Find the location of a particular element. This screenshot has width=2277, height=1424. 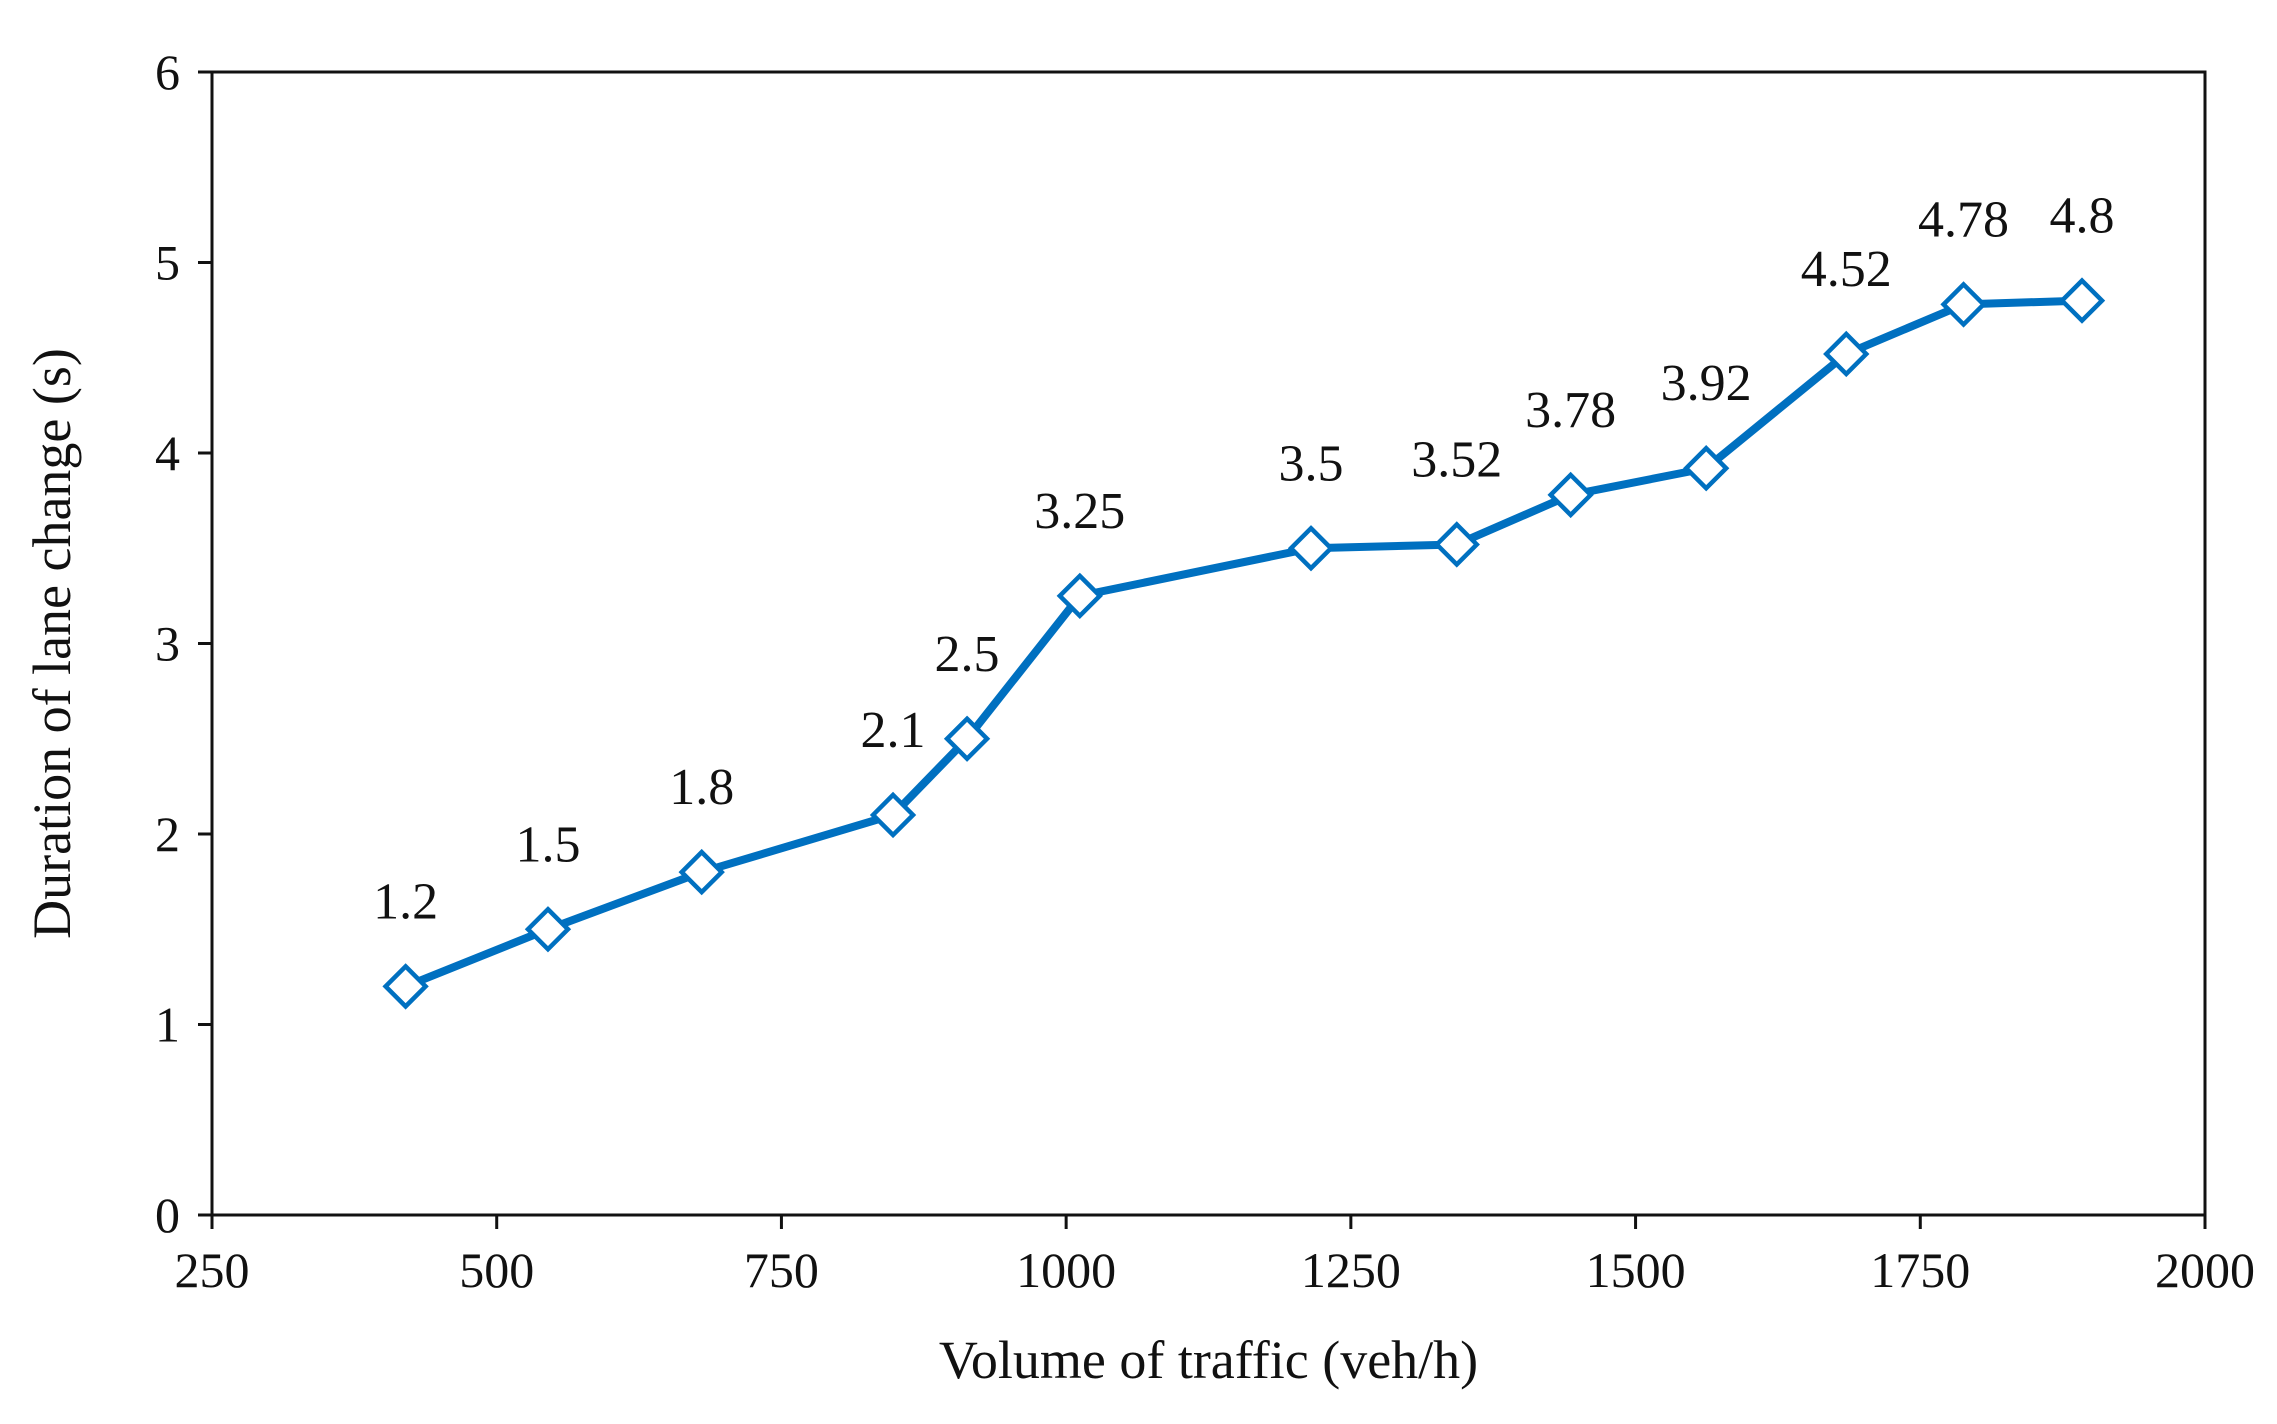

x-tick-label: 250 is located at coordinates (212, 1270).